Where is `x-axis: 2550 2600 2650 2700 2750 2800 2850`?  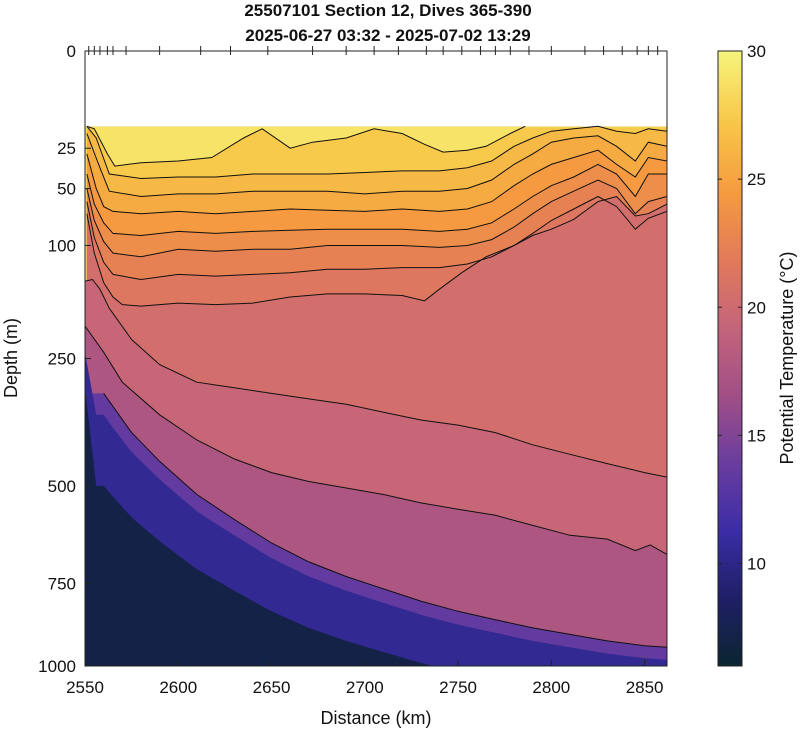 x-axis: 2550 2600 2650 2700 2750 2800 2850 is located at coordinates (365, 678).